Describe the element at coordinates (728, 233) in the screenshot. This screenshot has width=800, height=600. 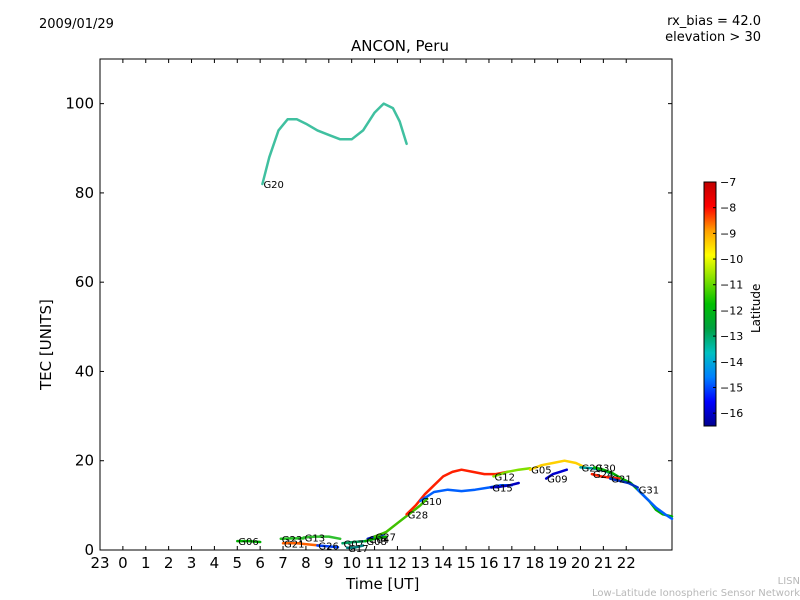
I see `colorbar-tick-label: −9` at that location.